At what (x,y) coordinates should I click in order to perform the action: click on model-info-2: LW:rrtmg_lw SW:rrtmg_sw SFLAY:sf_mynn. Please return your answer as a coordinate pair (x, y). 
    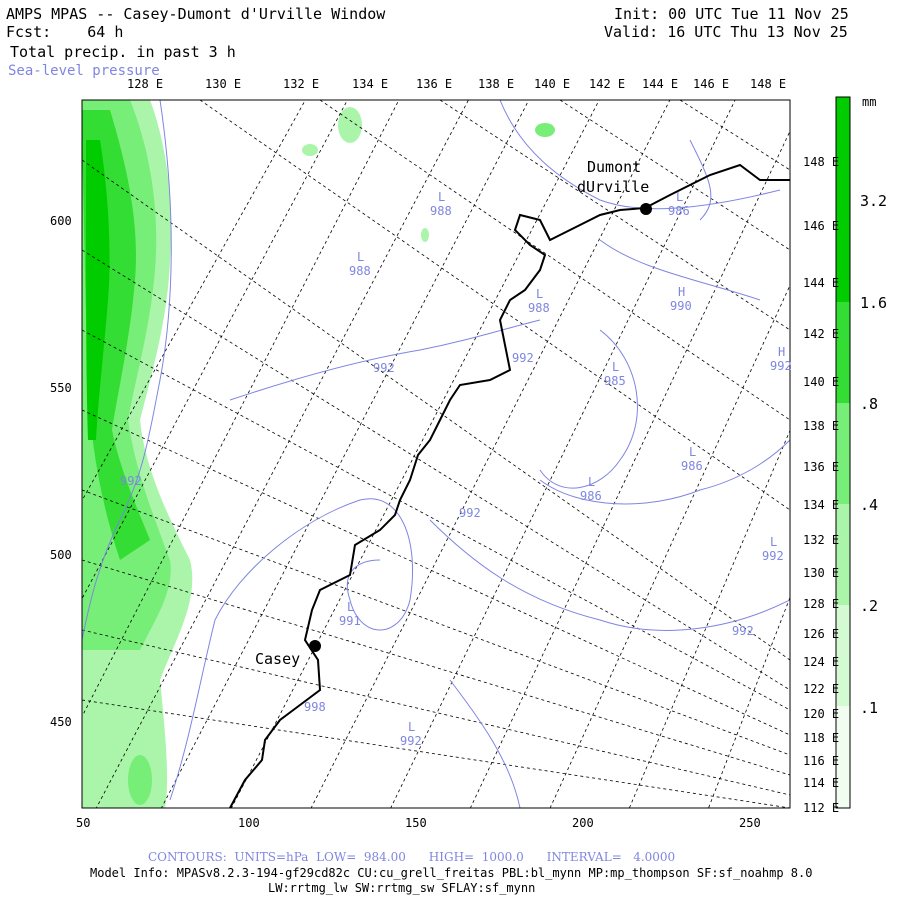
    Looking at the image, I should click on (402, 888).